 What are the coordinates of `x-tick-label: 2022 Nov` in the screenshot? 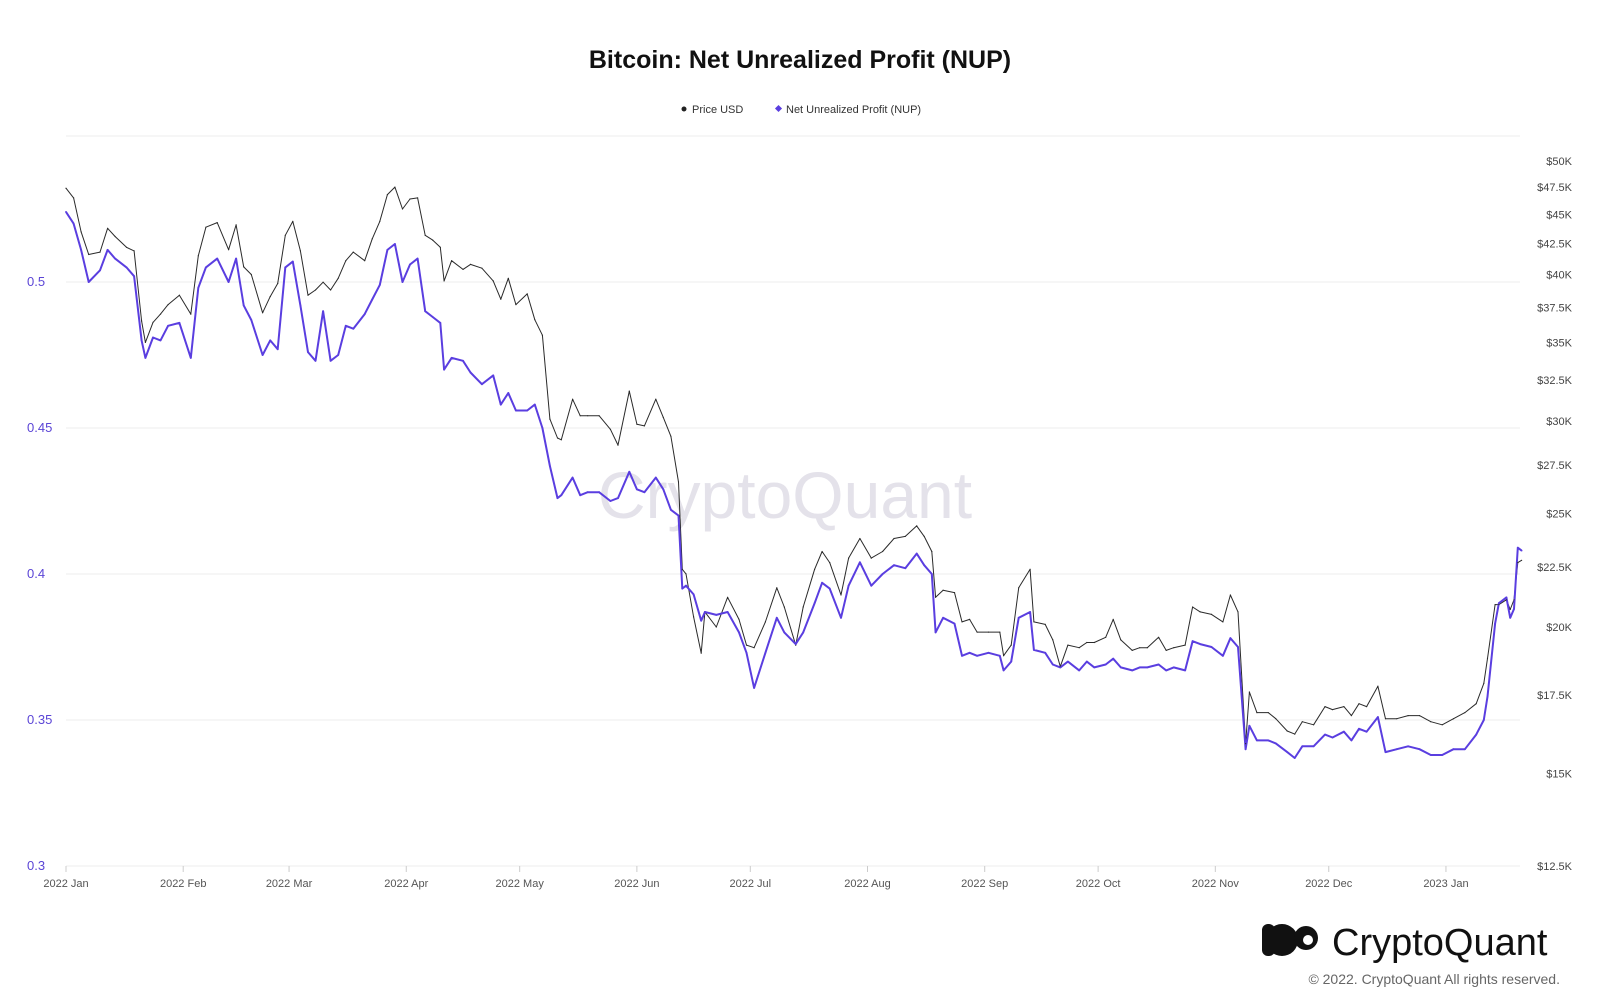 It's located at (1216, 884).